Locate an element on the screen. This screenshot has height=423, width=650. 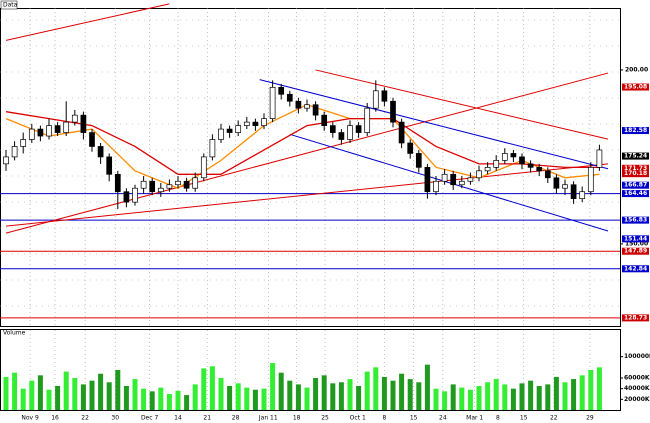
price-label: 128.73 is located at coordinates (635, 317).